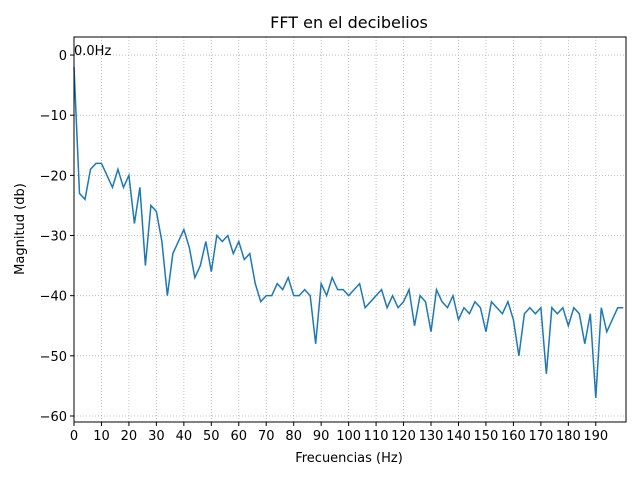 Image resolution: width=640 pixels, height=484 pixels. Describe the element at coordinates (349, 22) in the screenshot. I see `chart-title: FFT en el decibelios` at that location.